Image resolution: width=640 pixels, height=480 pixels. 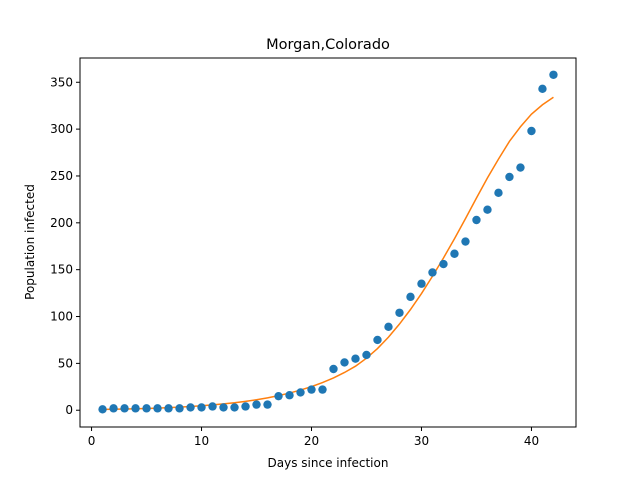 I want to click on x-tick-label: 40, so click(x=531, y=441).